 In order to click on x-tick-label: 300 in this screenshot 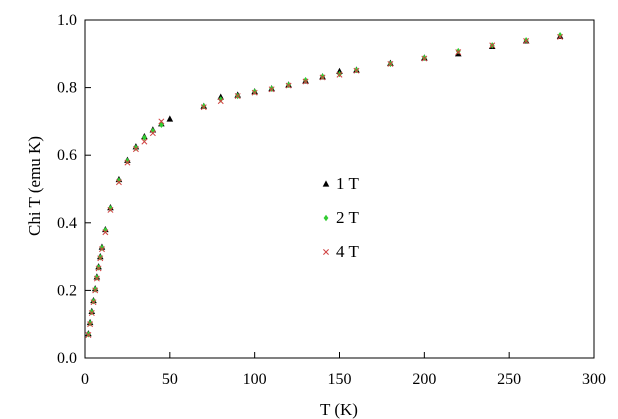, I will do `click(594, 379)`.